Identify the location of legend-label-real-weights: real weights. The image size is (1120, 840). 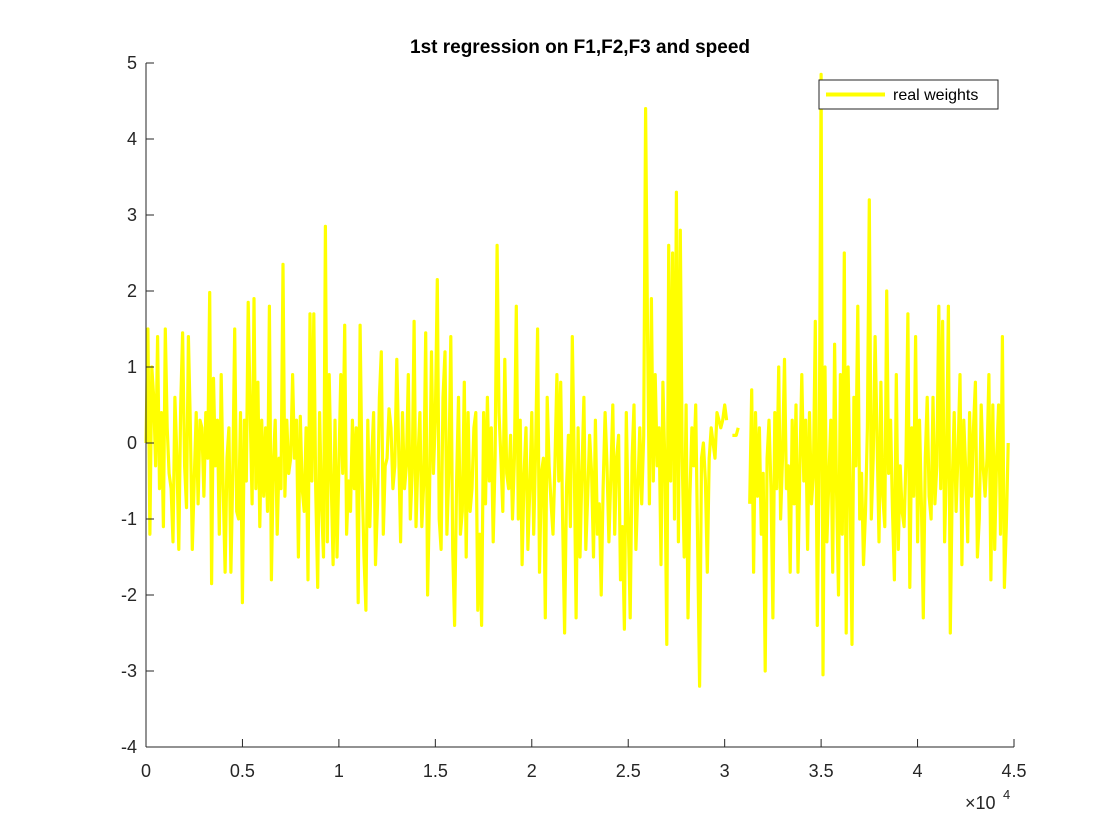
(935, 95).